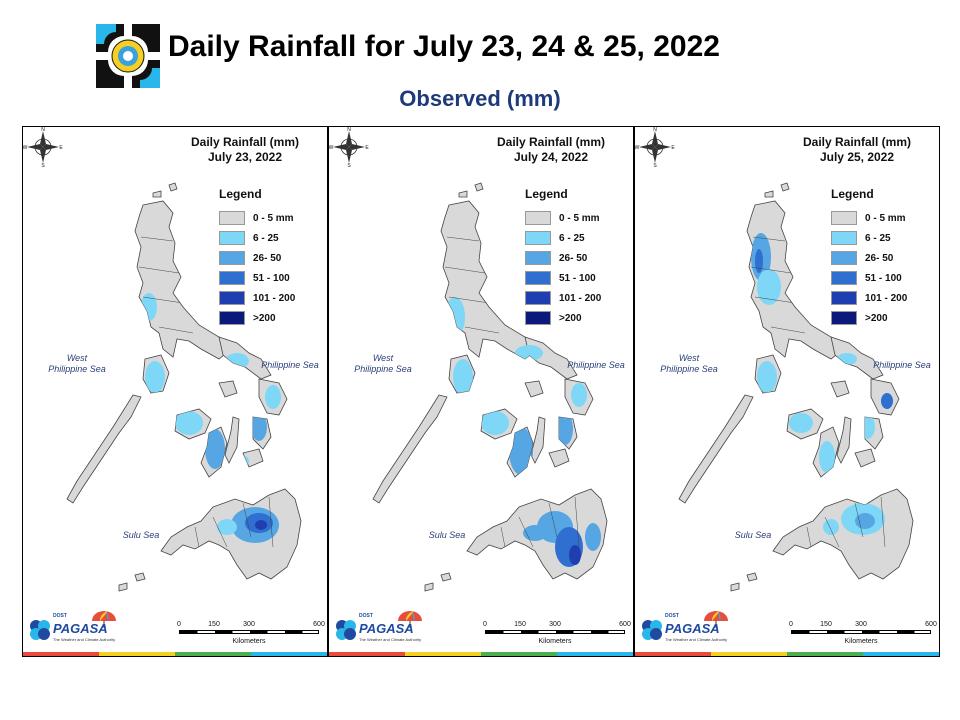 This screenshot has height=720, width=960. I want to click on legend-label: 101 - 200, so click(274, 298).